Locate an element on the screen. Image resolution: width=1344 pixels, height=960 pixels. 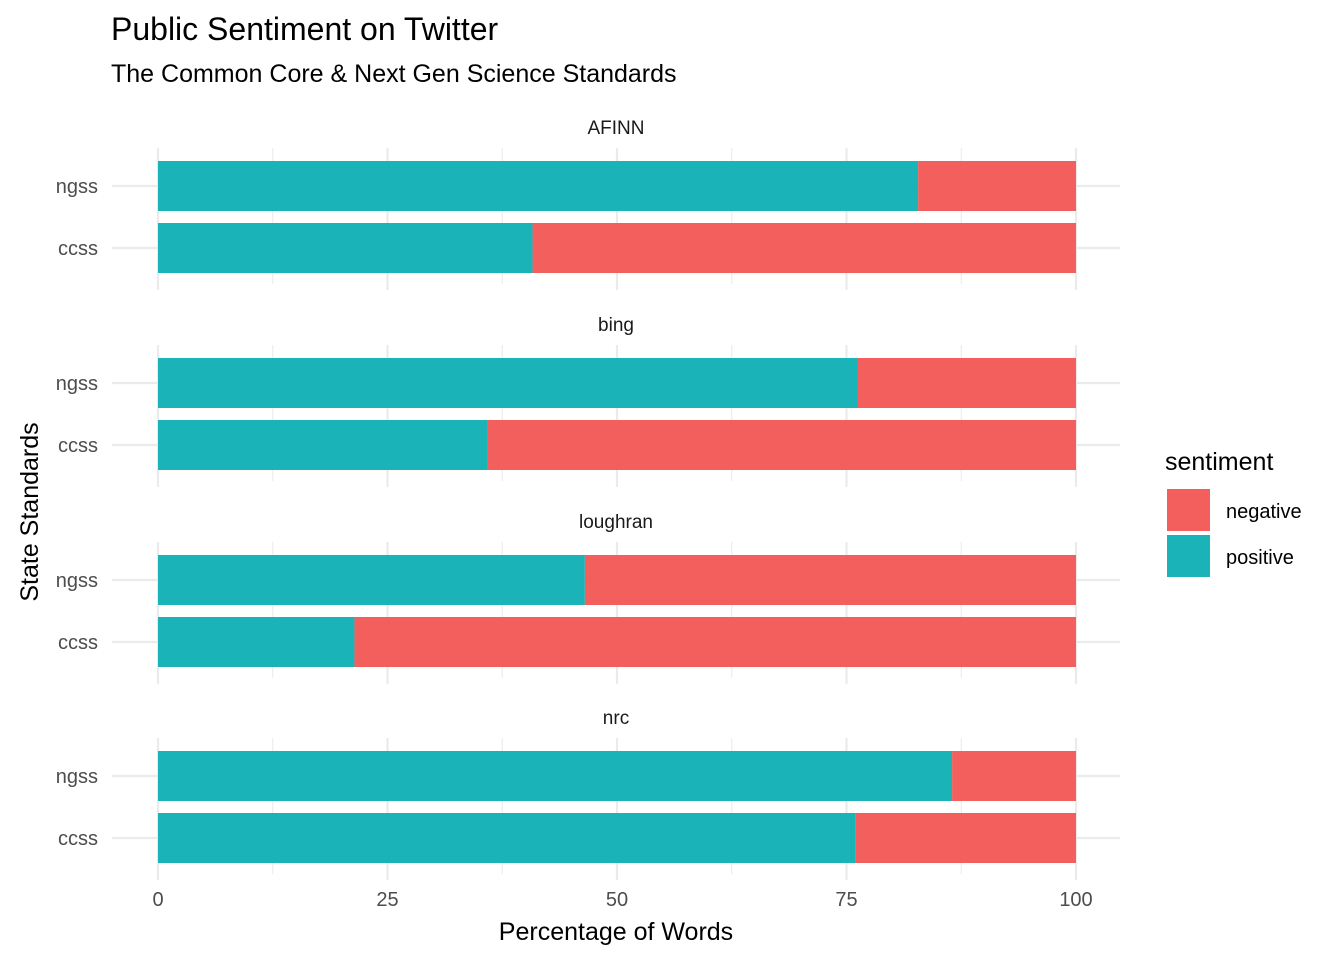
facet-panel-afinn: AFINN ngss ccss is located at coordinates (588, 204).